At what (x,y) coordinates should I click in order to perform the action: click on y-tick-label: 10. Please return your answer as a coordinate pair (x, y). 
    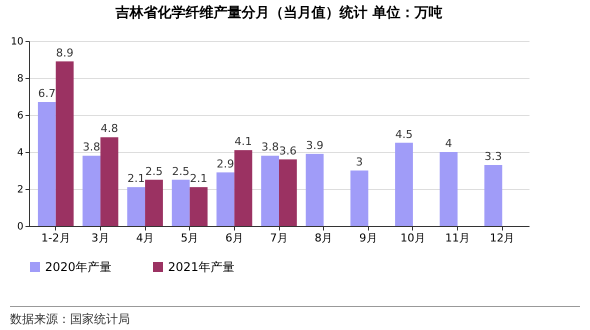
    Looking at the image, I should click on (17, 42).